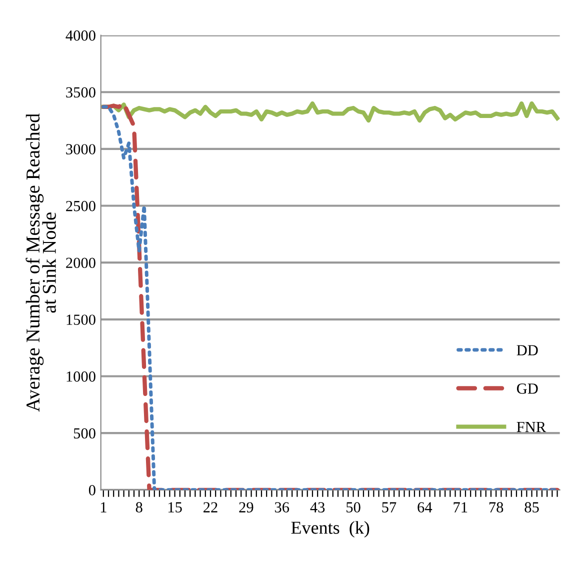 The image size is (573, 569). What do you see at coordinates (527, 350) in the screenshot?
I see `legend-label: DD` at bounding box center [527, 350].